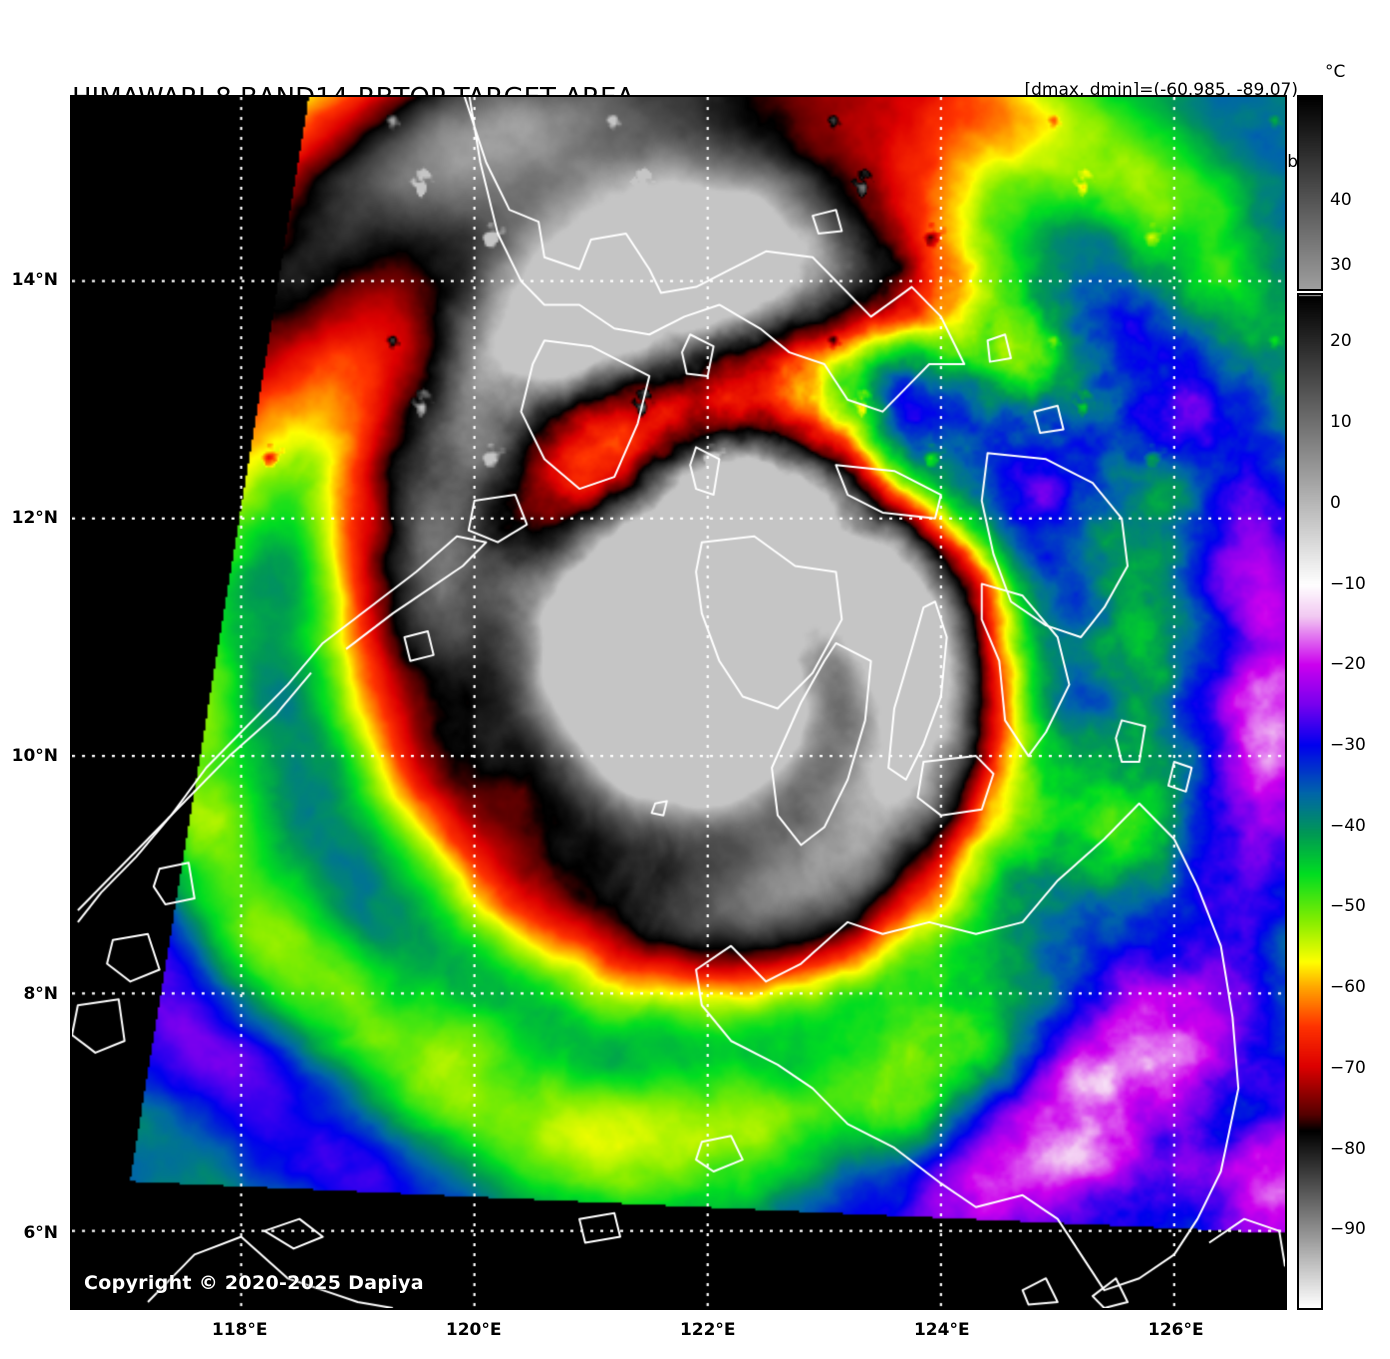 The image size is (1390, 1359). I want to click on colorbar-tick-10: 10, so click(1341, 422).